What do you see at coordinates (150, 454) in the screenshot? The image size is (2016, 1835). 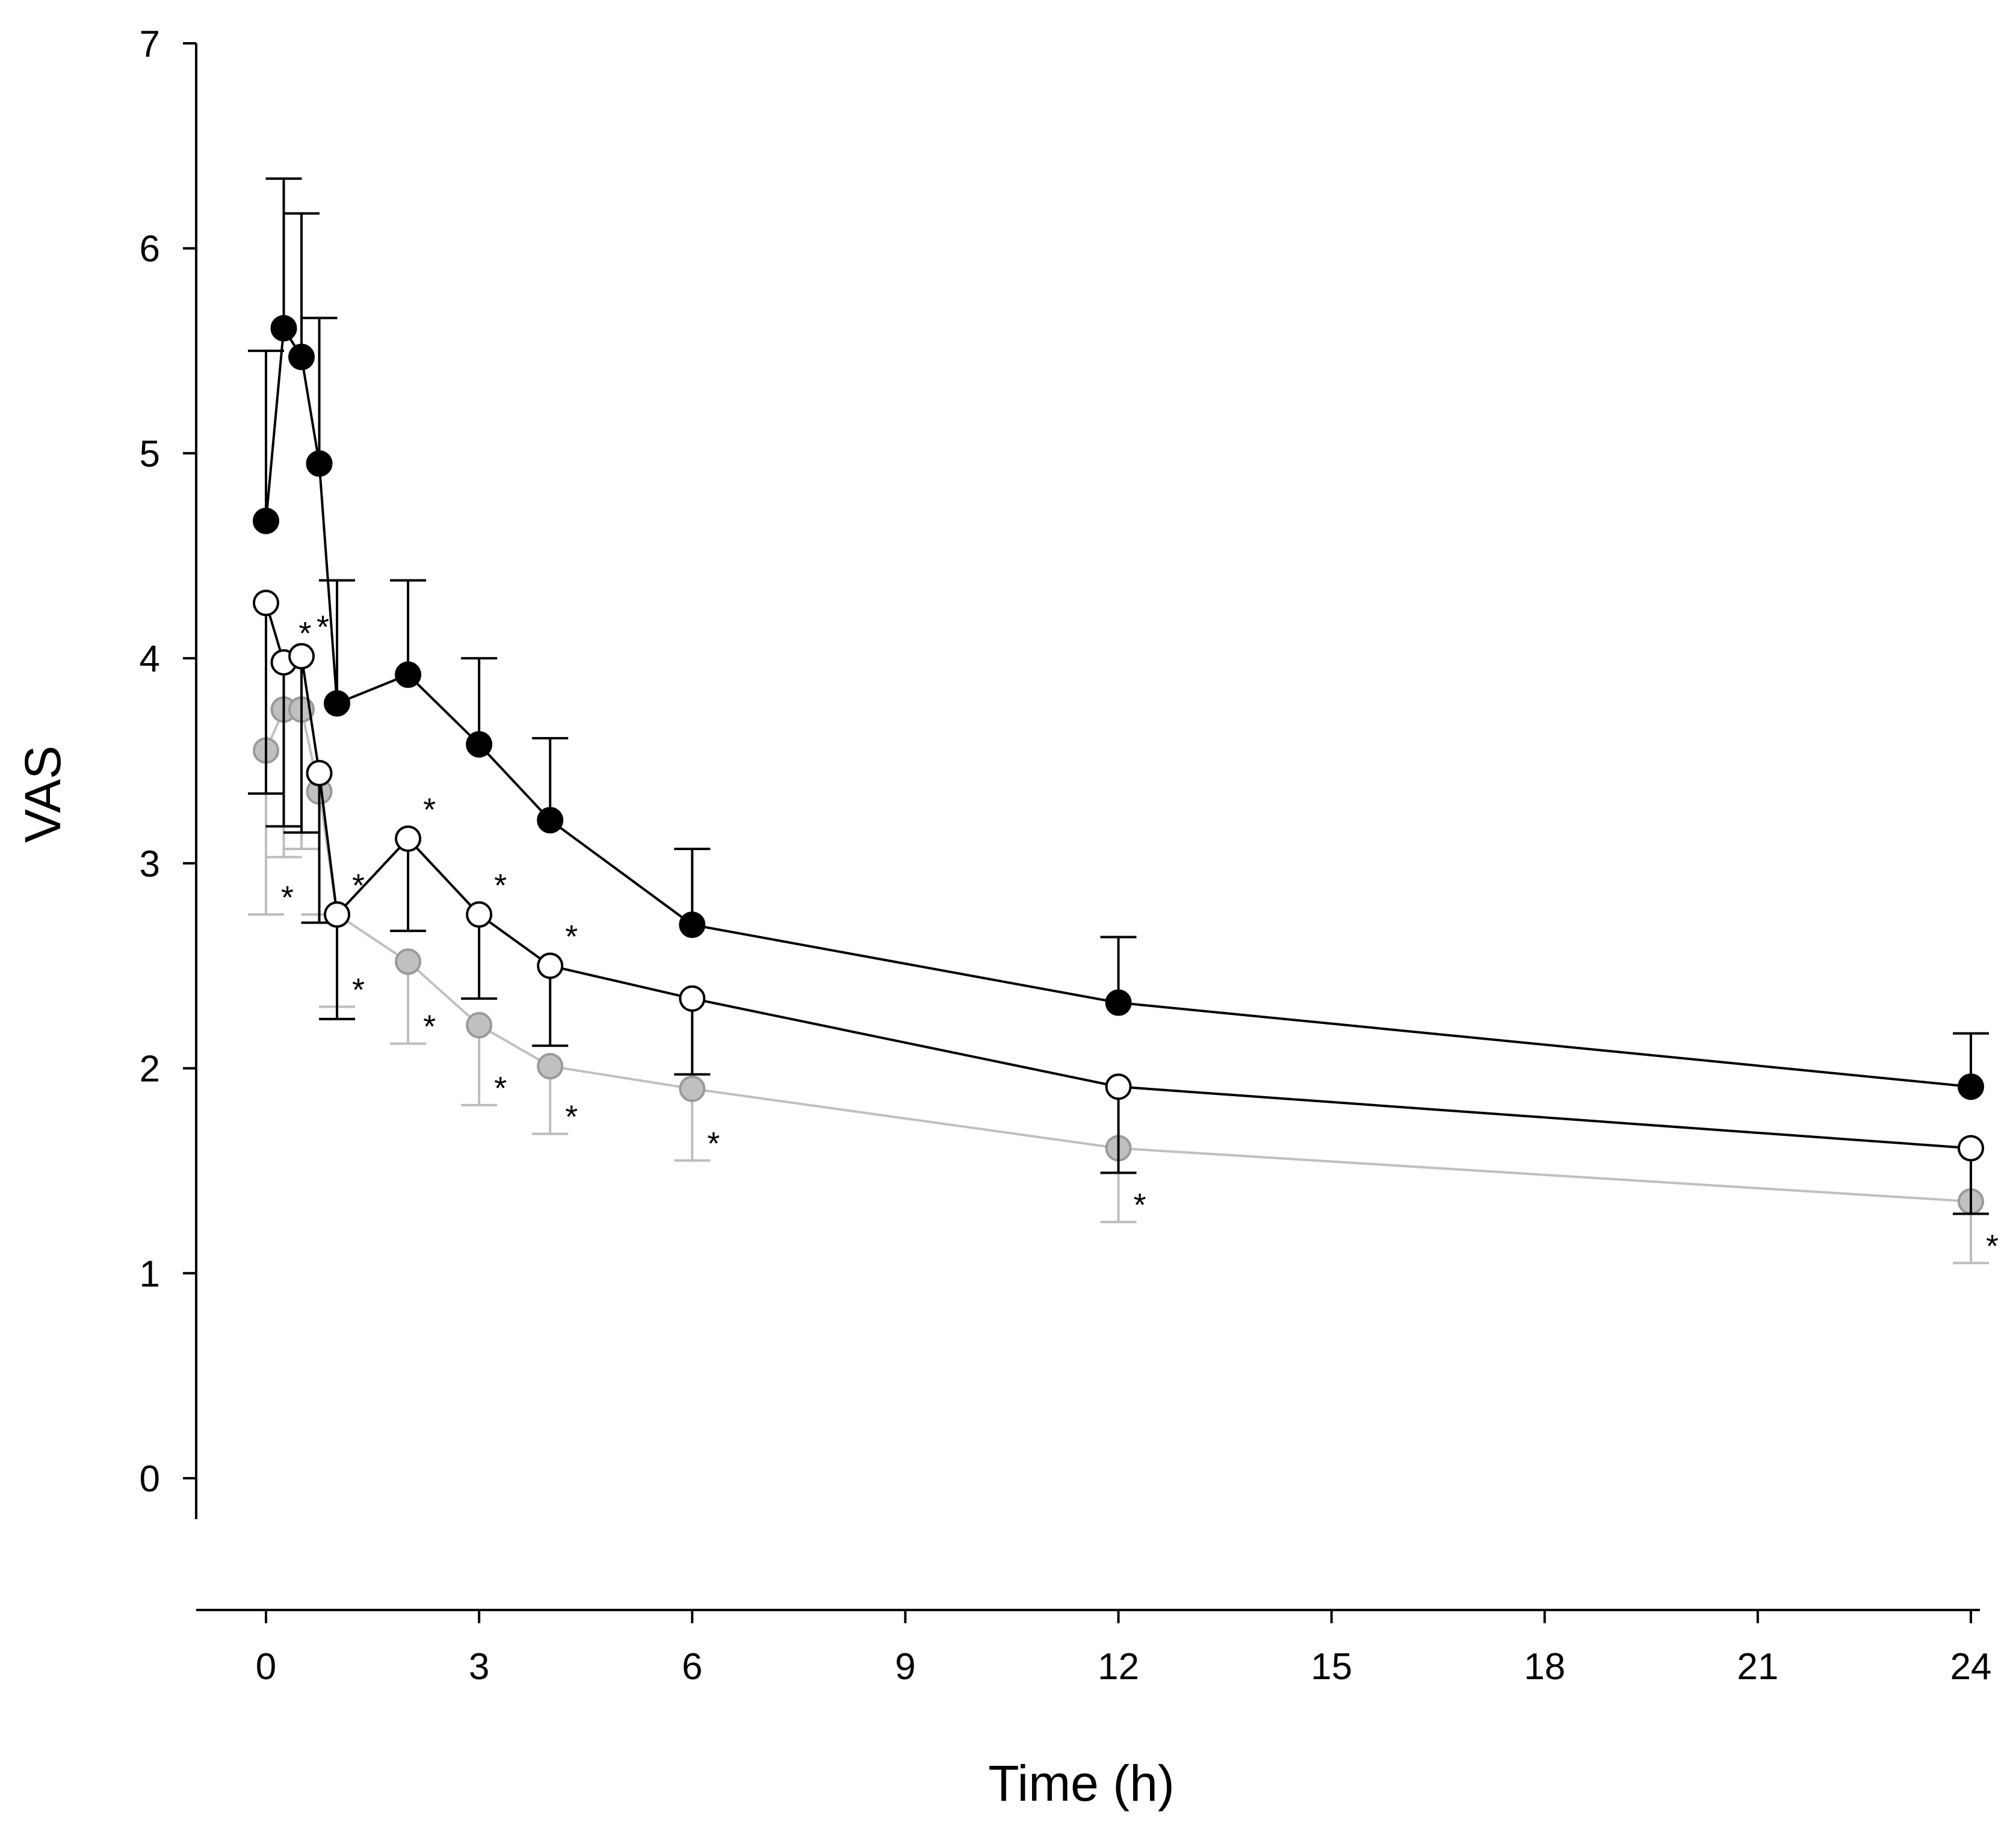 I see `y-tick-label: 5` at bounding box center [150, 454].